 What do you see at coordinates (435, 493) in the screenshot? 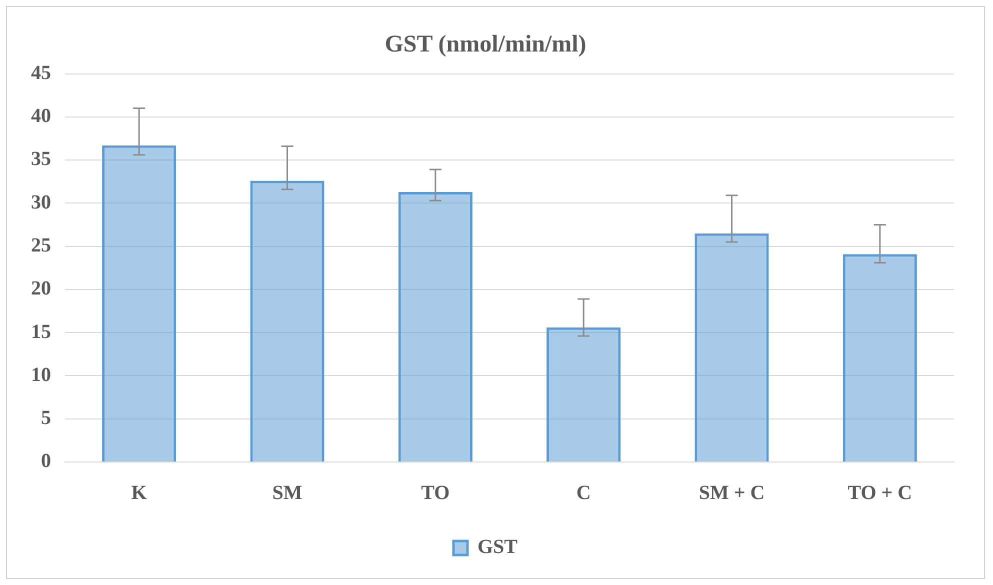
I see `x-tick-label: TO` at bounding box center [435, 493].